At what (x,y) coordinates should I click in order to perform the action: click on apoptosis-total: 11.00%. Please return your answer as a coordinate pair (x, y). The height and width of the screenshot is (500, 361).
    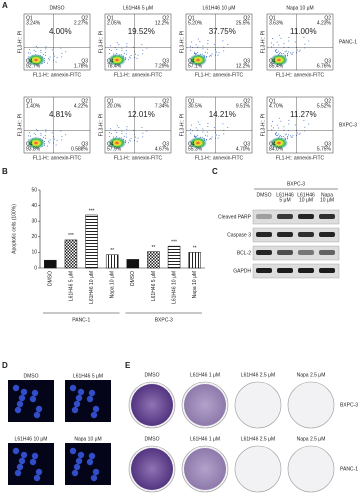
    Looking at the image, I should click on (303, 31).